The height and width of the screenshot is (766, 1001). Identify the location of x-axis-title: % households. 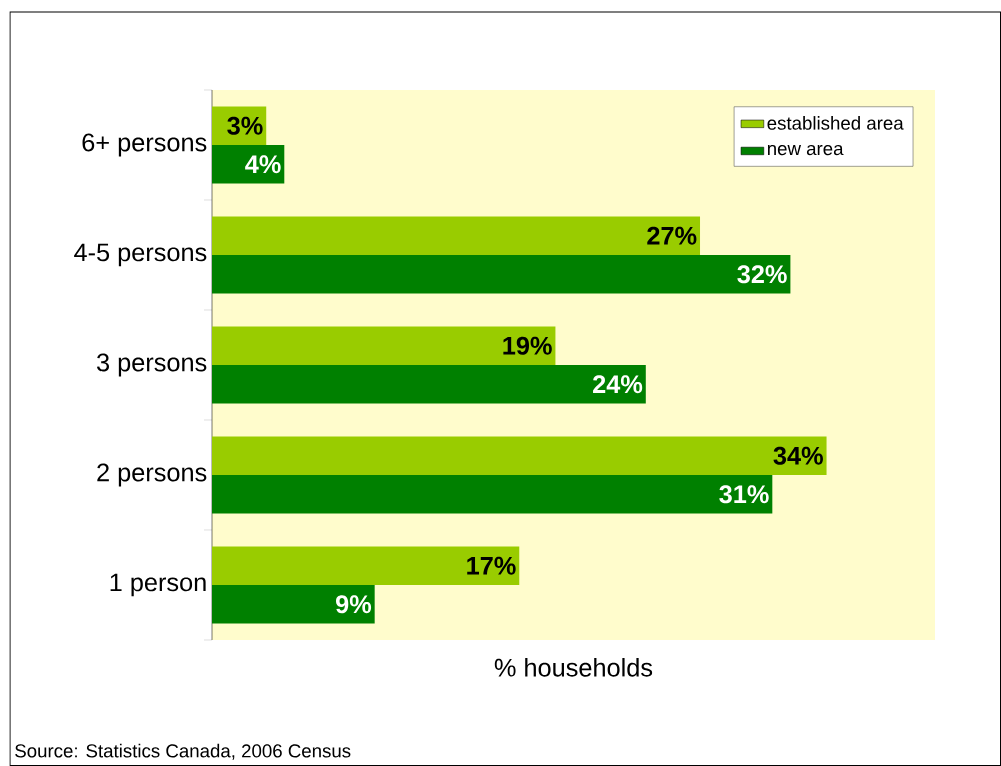
(573, 667).